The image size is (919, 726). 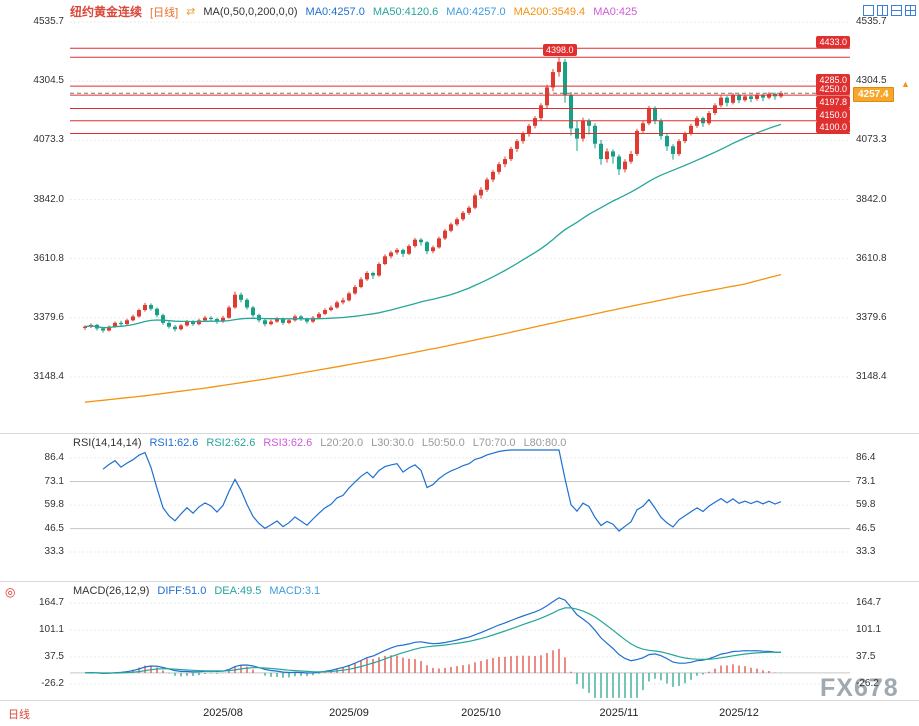 I want to click on axis-separator, so click(x=459, y=700).